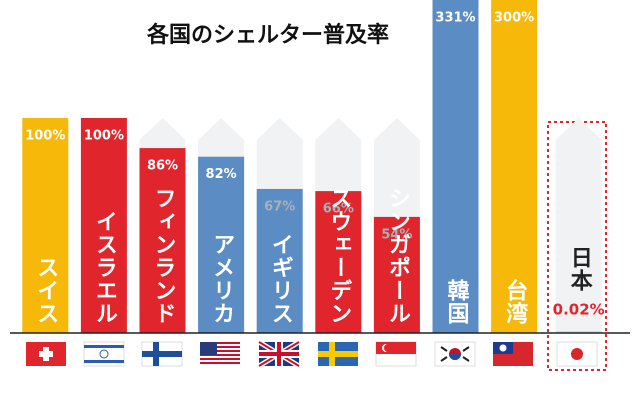 The width and height of the screenshot is (640, 400). I want to click on category-label: イギリス, so click(280, 279).